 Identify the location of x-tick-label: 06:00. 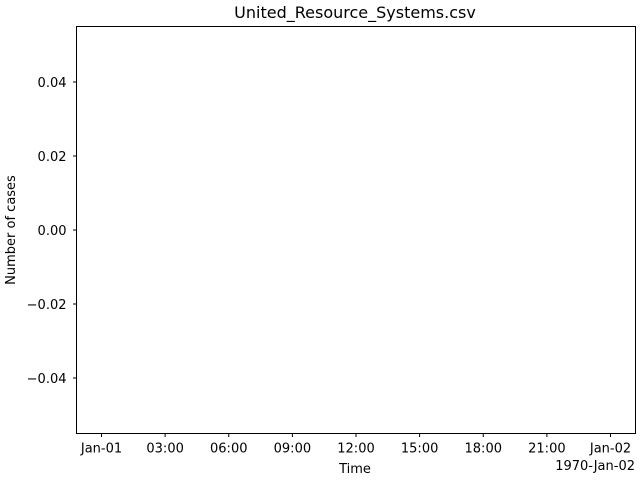
(228, 449).